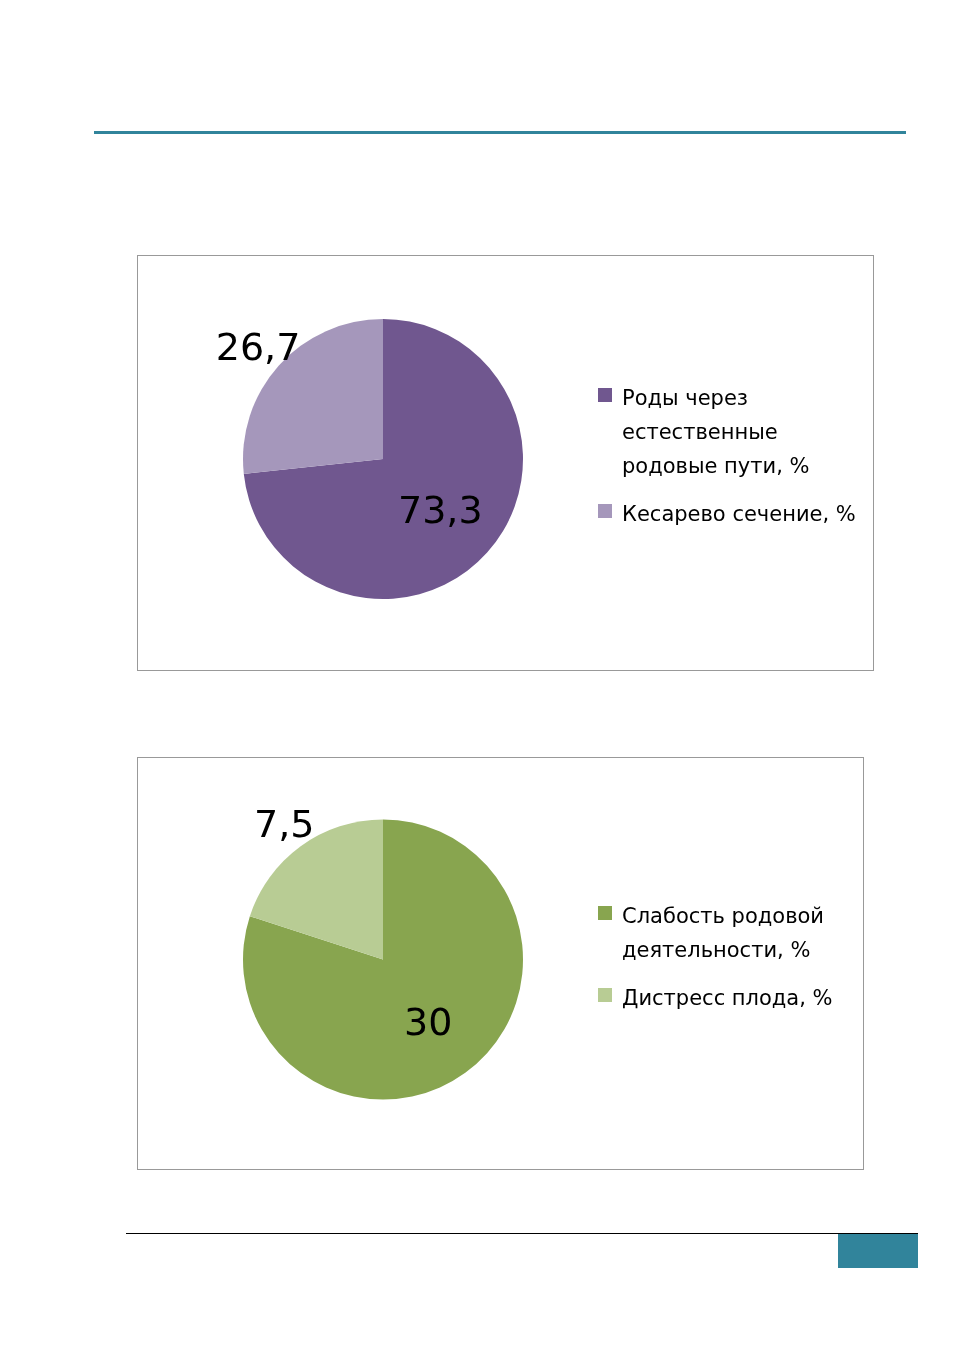  Describe the element at coordinates (428, 1021) in the screenshot. I see `data-label: 30` at that location.